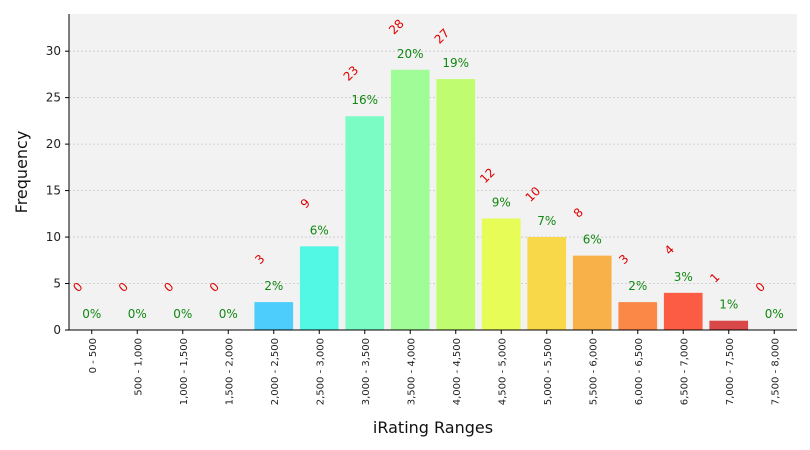 This screenshot has height=450, width=810. I want to click on percent-label: 20%, so click(410, 54).